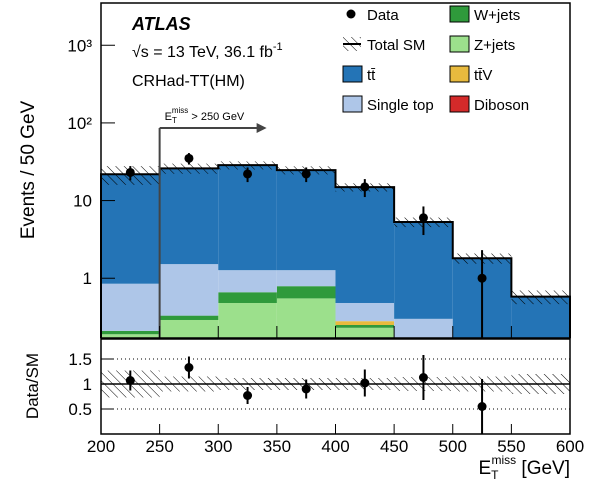 The image size is (600, 489). What do you see at coordinates (261, 128) in the screenshot?
I see `cut-arrow-head` at bounding box center [261, 128].